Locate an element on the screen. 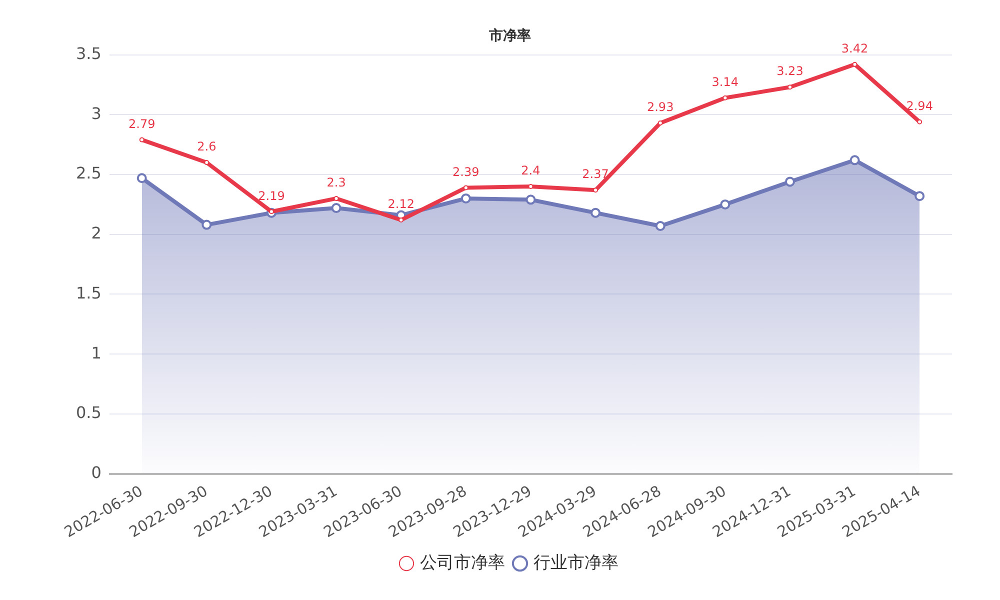  data-label: 3.14 is located at coordinates (725, 82).